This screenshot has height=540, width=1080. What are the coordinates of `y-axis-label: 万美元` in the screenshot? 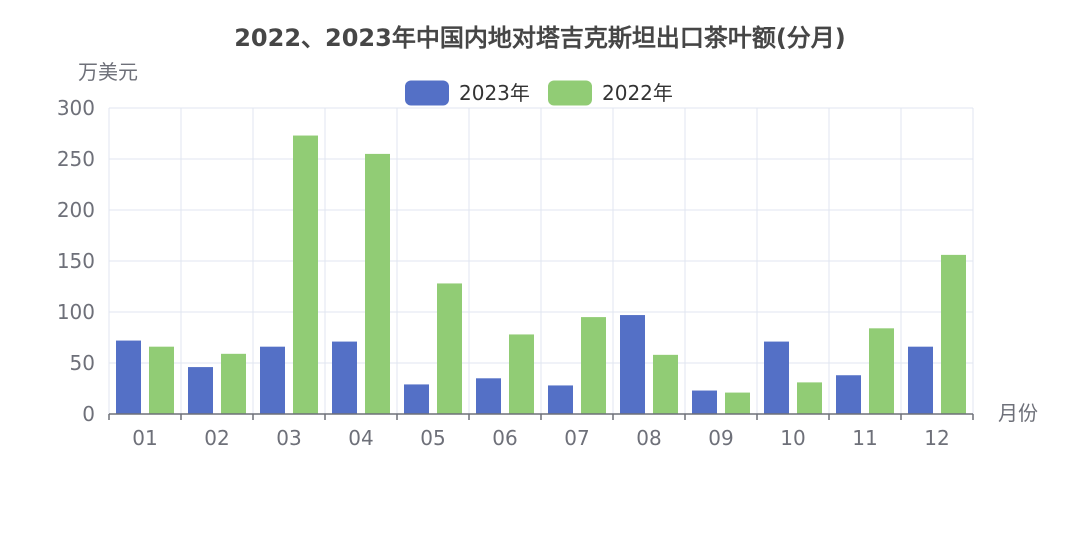 It's located at (108, 72).